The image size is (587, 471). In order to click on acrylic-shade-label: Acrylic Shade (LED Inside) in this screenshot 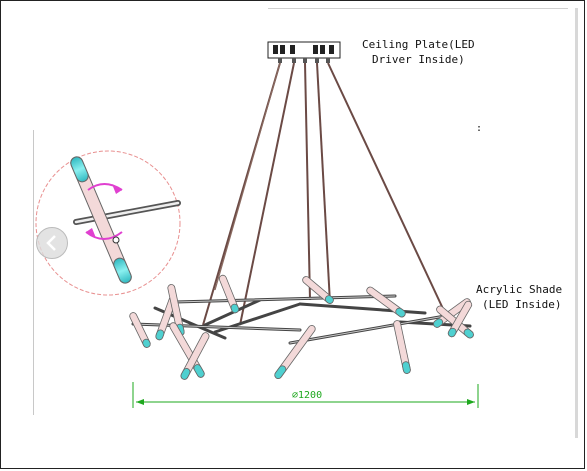, I will do `click(519, 297)`.